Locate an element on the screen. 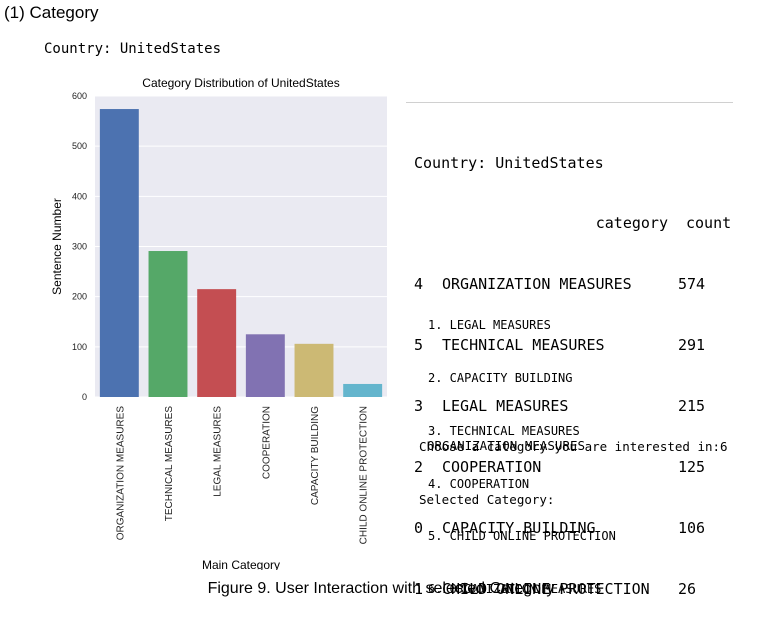  row-category: ORGANIZATION MEASURES is located at coordinates (537, 284).